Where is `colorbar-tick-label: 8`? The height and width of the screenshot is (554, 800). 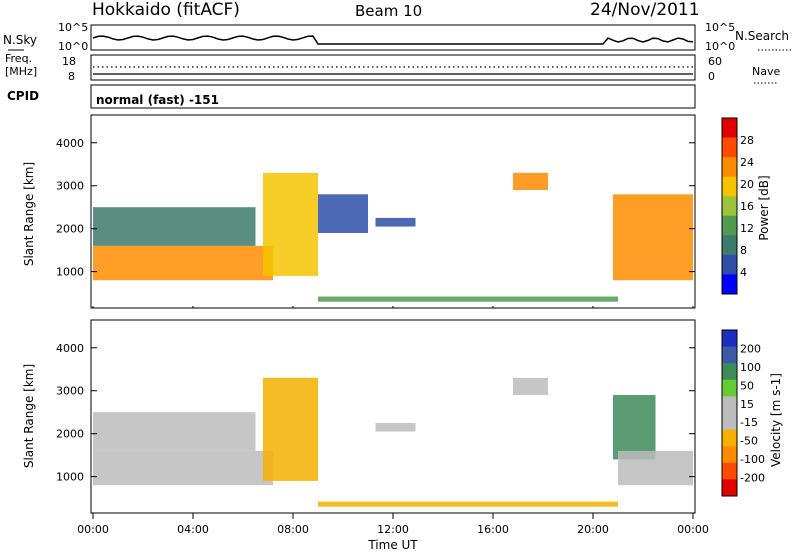 colorbar-tick-label: 8 is located at coordinates (743, 250).